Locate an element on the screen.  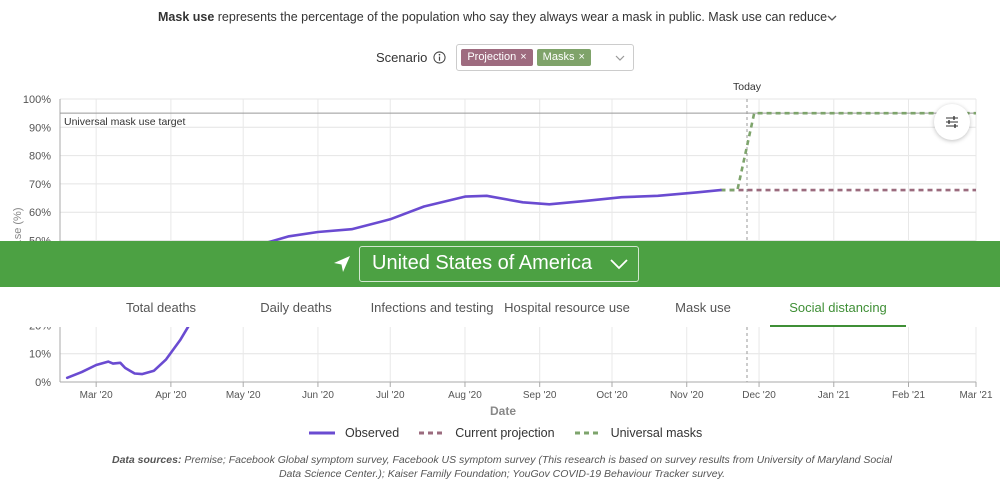
projection-chip-label: Projection is located at coordinates (492, 57).